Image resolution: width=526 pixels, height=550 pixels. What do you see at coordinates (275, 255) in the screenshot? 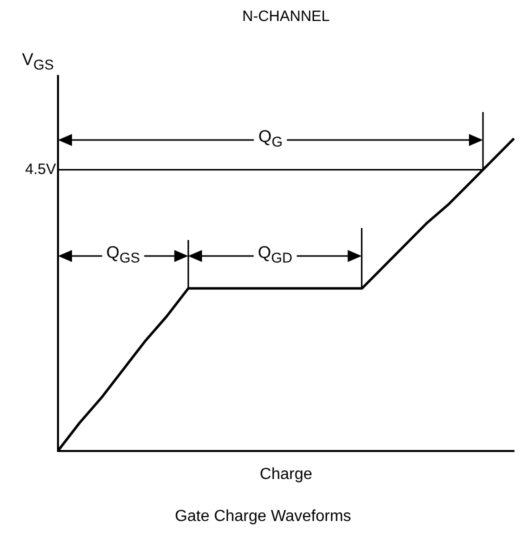
I see `annotation: Q$_{GD}$` at bounding box center [275, 255].